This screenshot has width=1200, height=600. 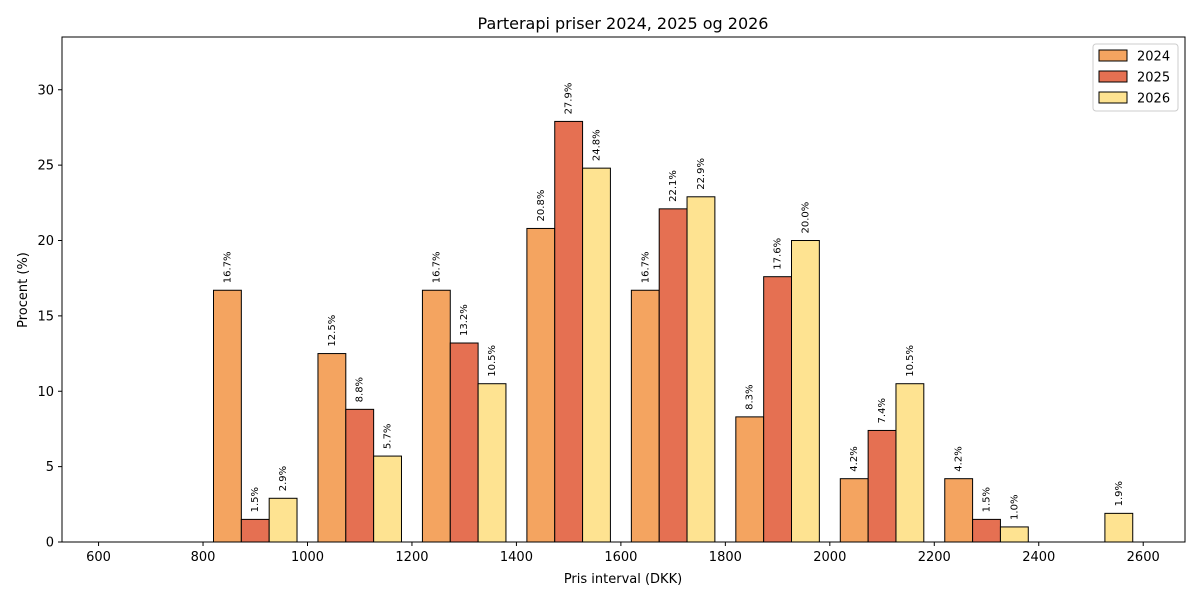 I want to click on bar-label-2026-9: 1.9%, so click(x=1119, y=493).